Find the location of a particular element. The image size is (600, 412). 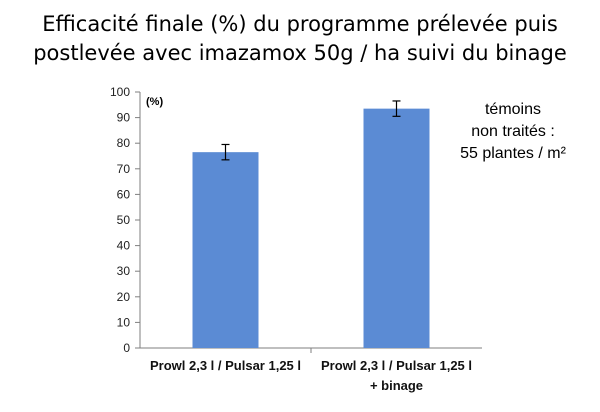

y-tick-label: 20 is located at coordinates (124, 297).